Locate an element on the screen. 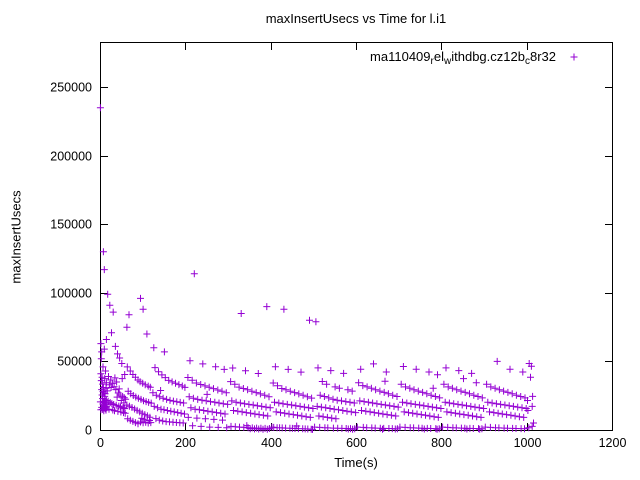 The height and width of the screenshot is (480, 640). x-tick-label: 1200 is located at coordinates (613, 443).